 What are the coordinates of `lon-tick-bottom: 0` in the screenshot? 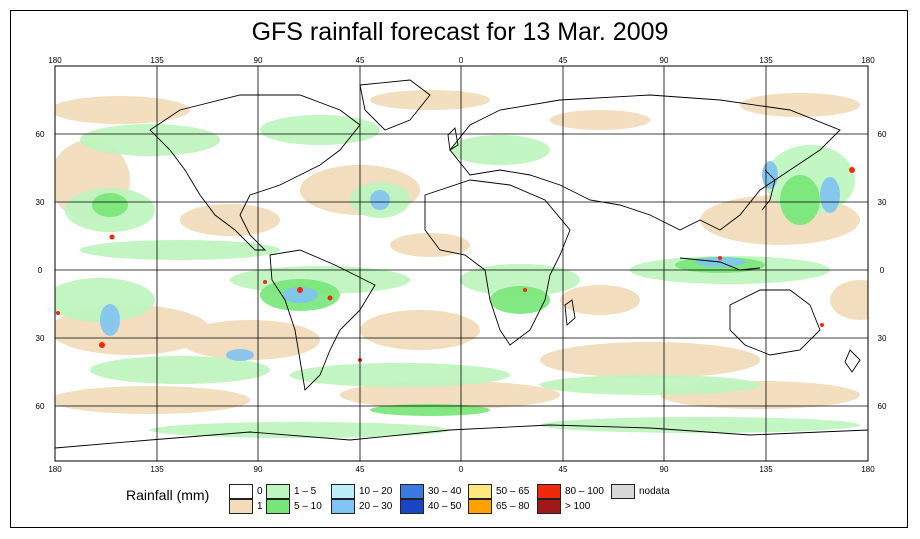 It's located at (461, 469).